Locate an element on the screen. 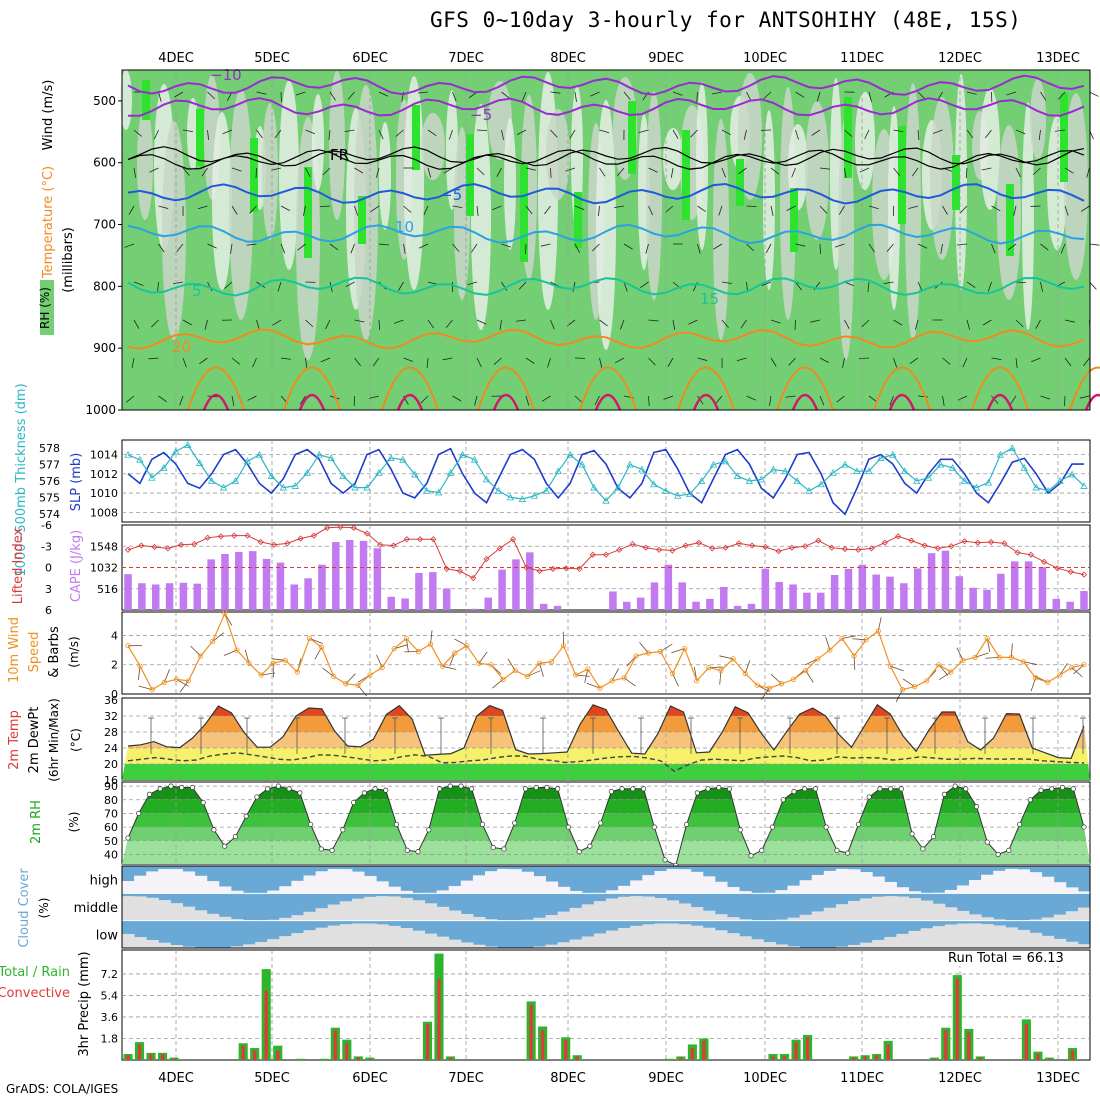  thickness-tick: 575 is located at coordinates (49, 497).